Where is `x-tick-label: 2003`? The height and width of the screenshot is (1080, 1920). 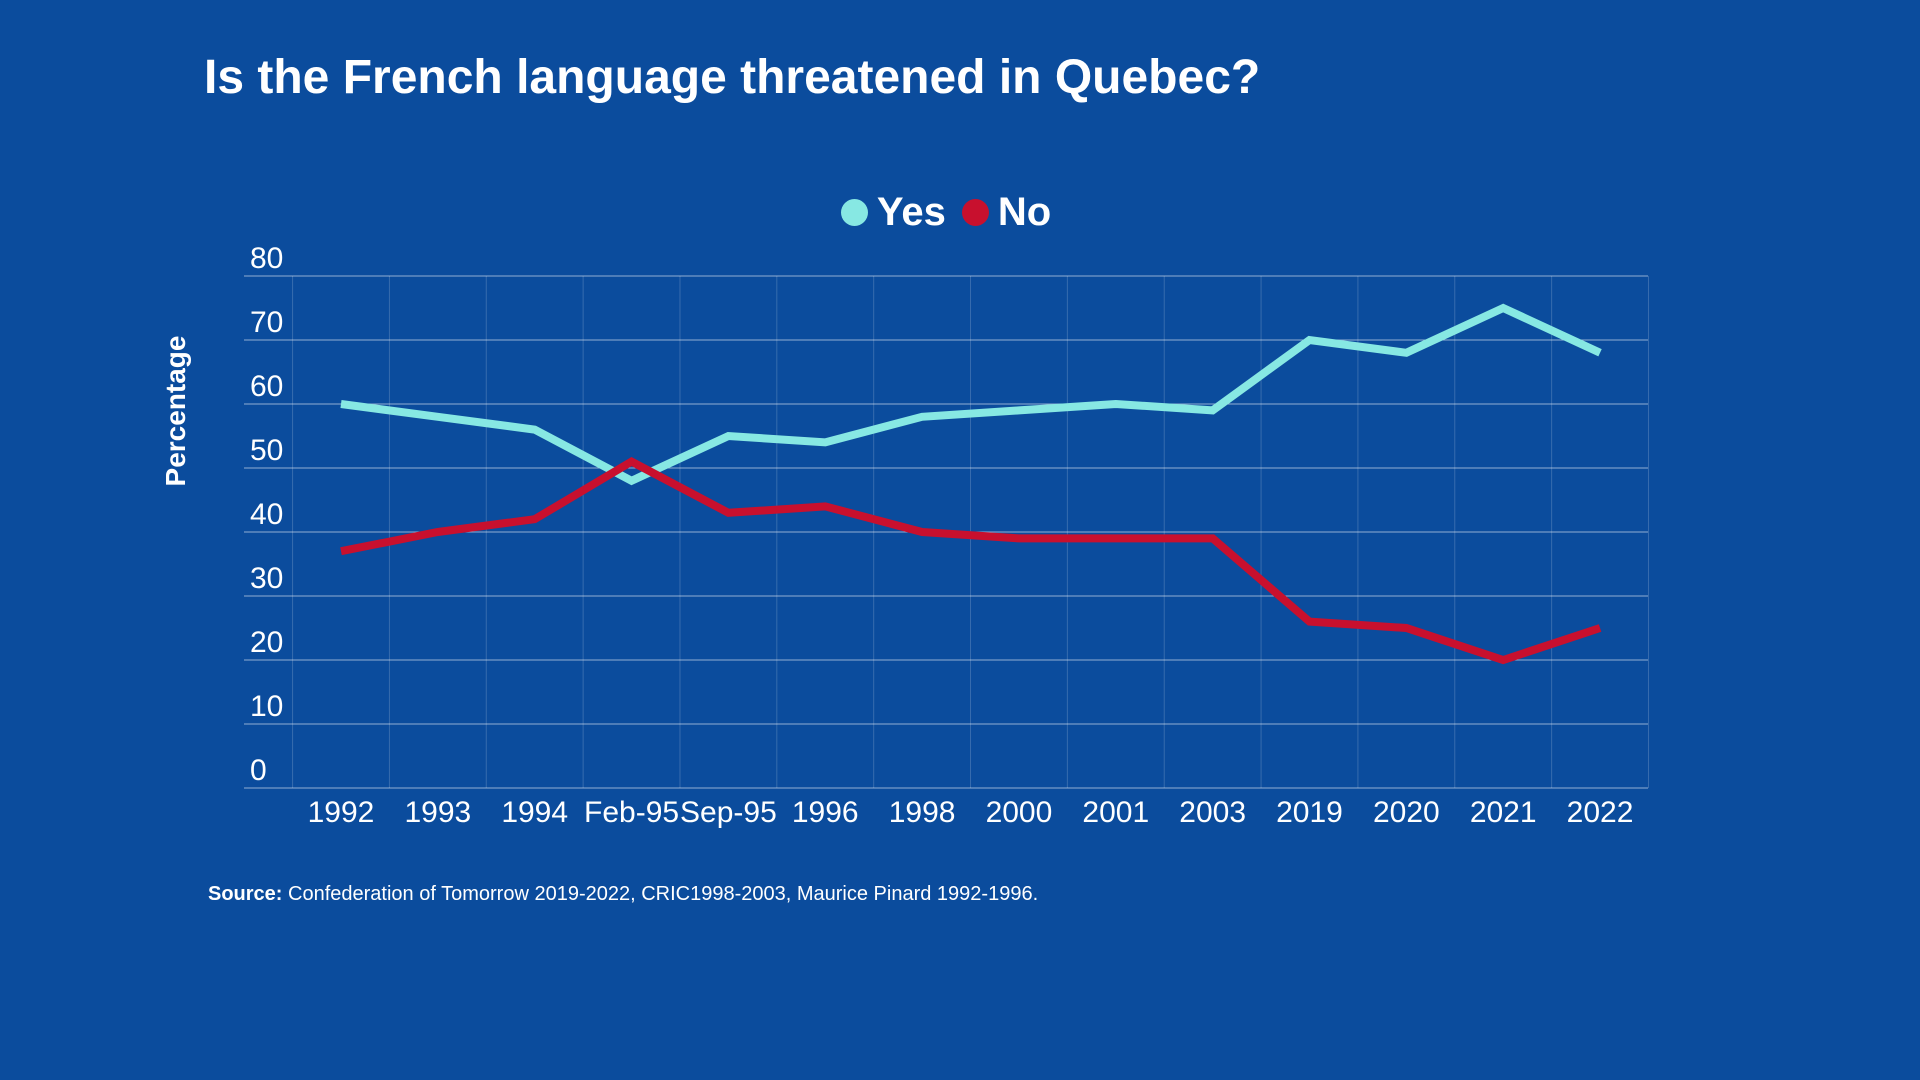 x-tick-label: 2003 is located at coordinates (1212, 812).